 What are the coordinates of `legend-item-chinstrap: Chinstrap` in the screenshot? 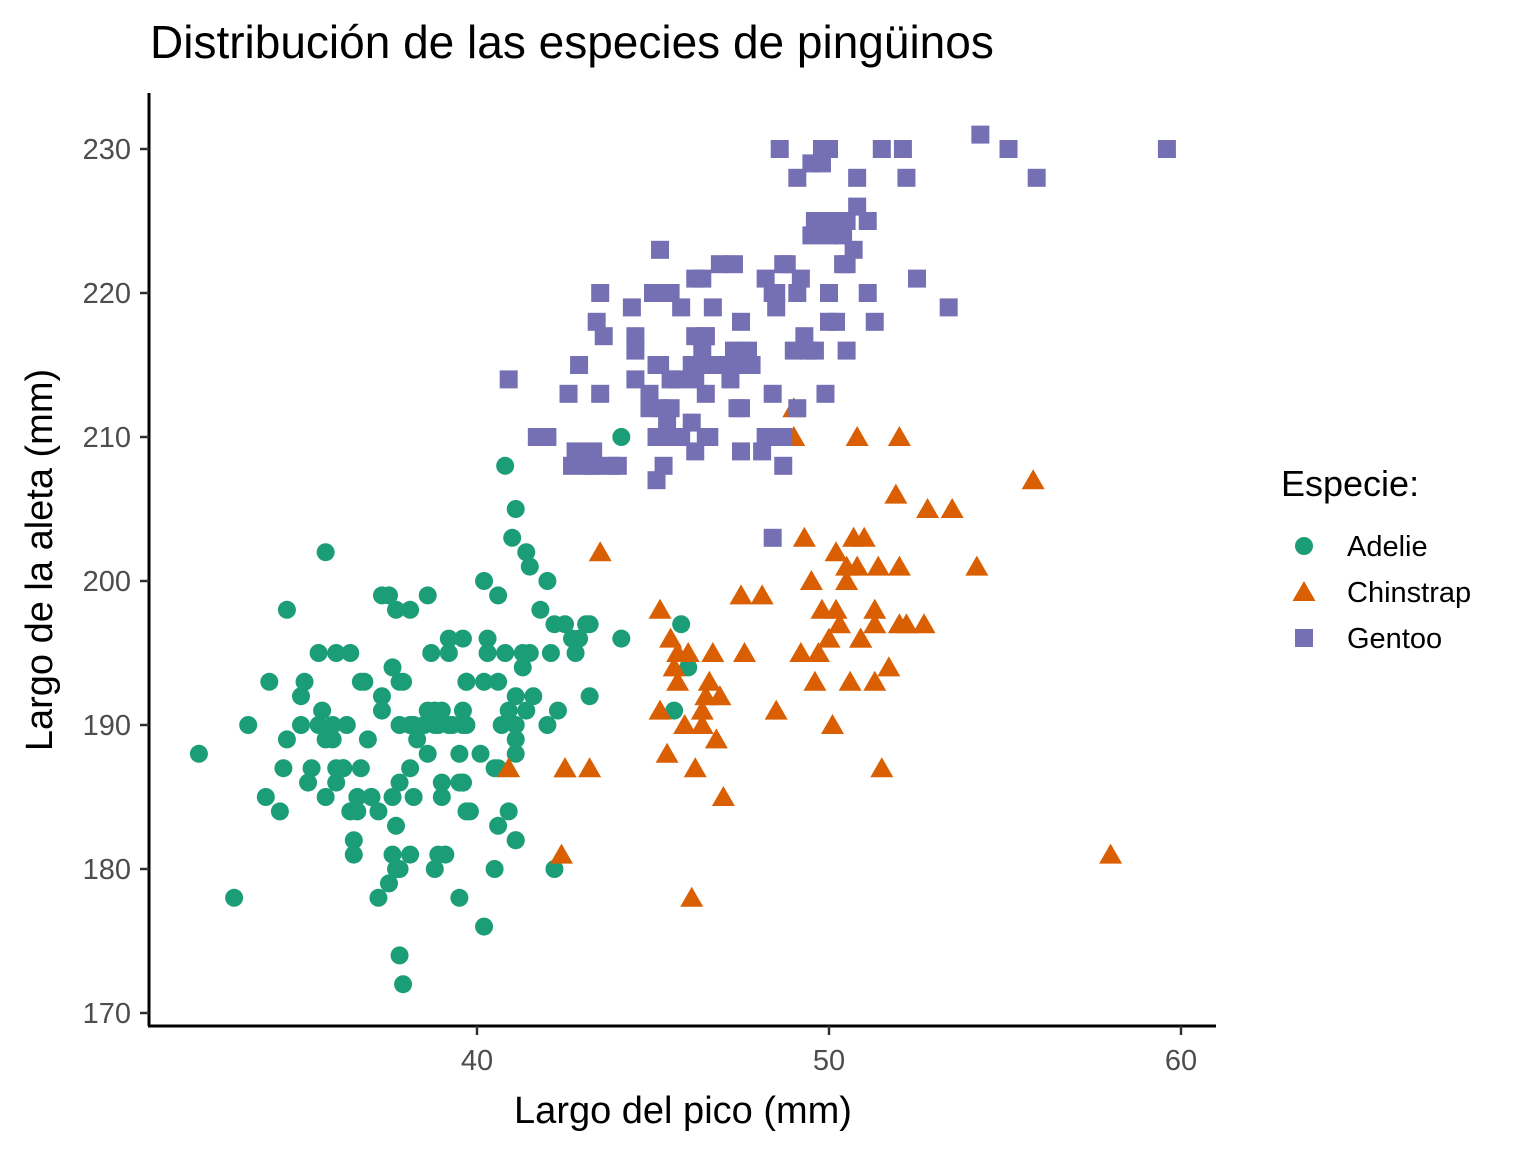 It's located at (1381, 593).